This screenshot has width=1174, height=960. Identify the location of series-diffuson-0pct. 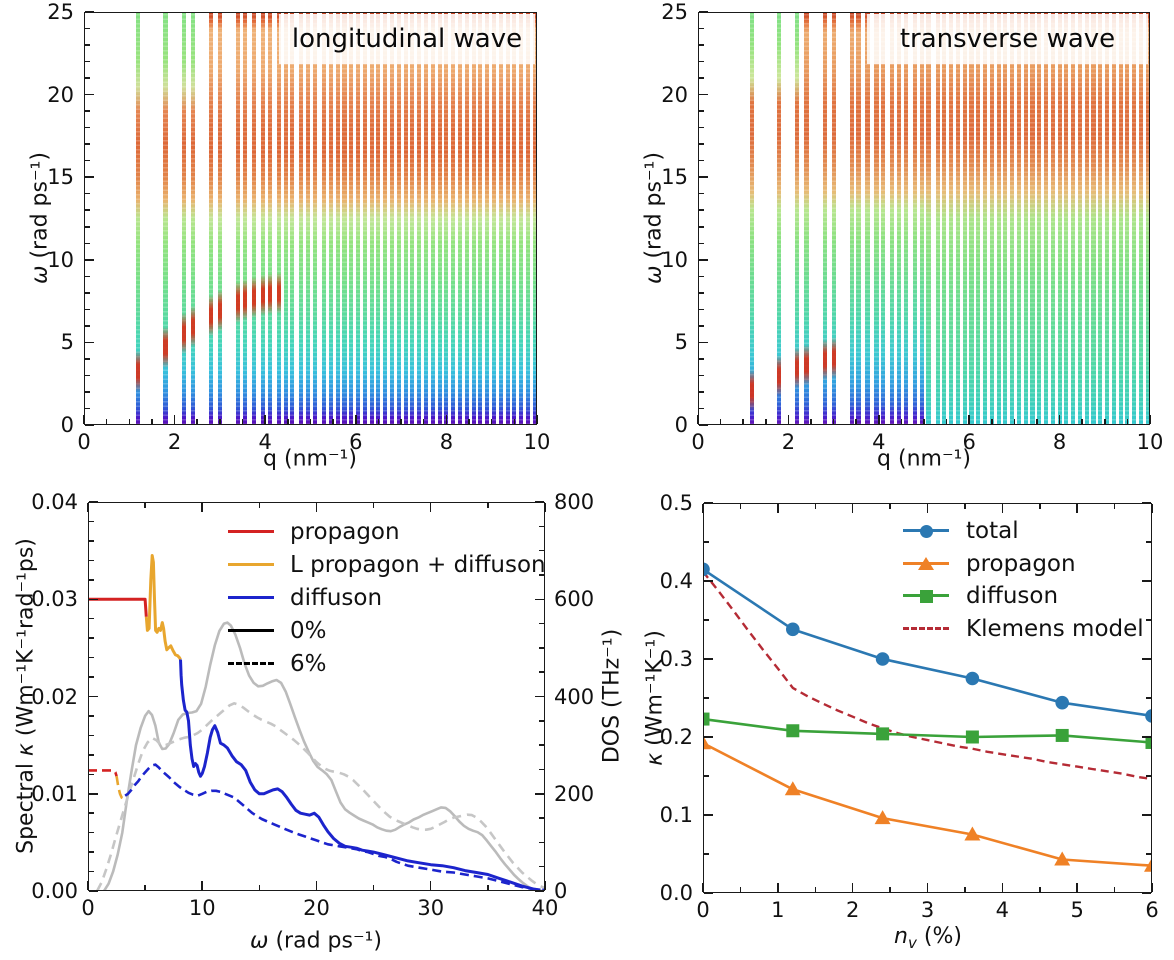
(360, 775).